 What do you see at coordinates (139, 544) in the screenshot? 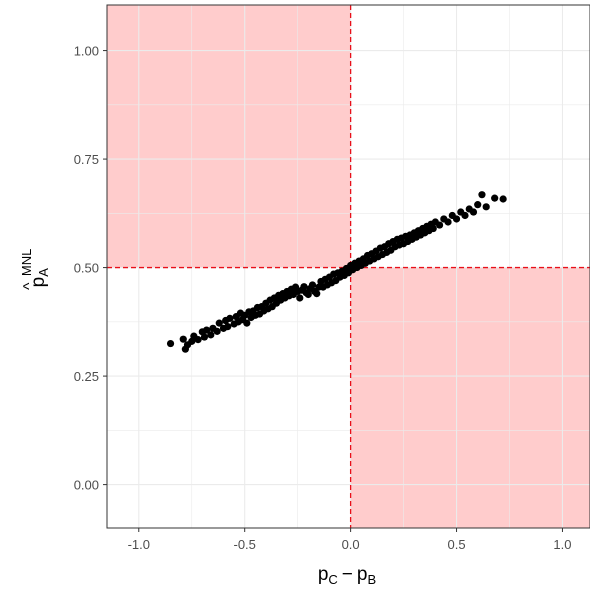
I see `x-tick-label: -1.0` at bounding box center [139, 544].